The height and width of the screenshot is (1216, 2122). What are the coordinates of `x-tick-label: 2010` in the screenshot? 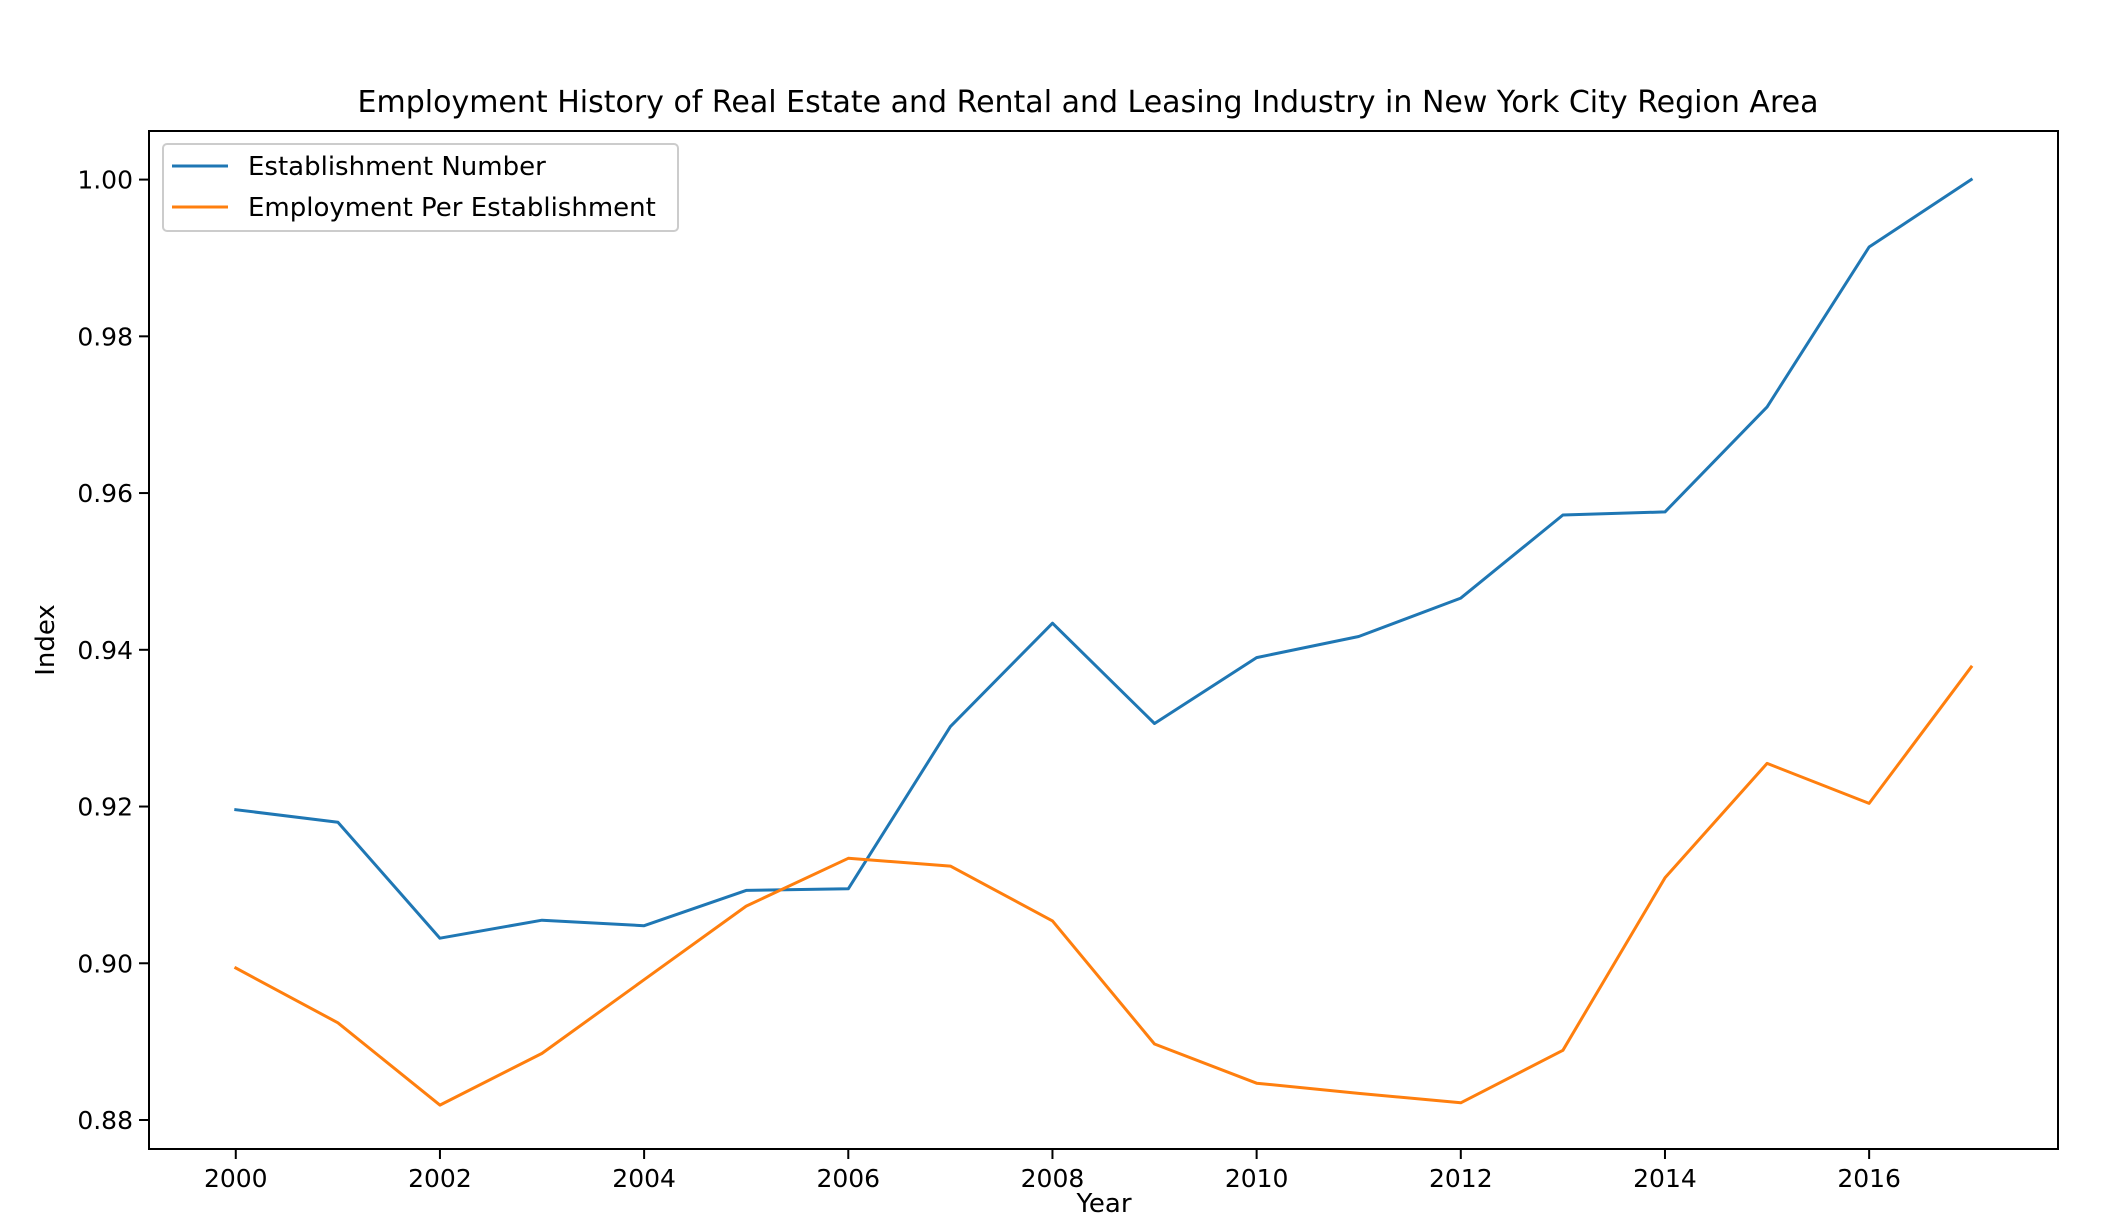 It's located at (1257, 1178).